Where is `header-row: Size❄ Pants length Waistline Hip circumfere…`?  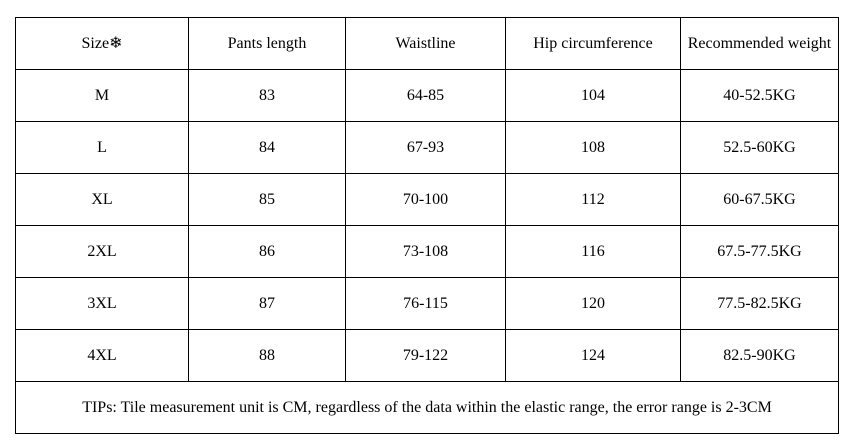 header-row: Size❄ Pants length Waistline Hip circumfere… is located at coordinates (427, 43).